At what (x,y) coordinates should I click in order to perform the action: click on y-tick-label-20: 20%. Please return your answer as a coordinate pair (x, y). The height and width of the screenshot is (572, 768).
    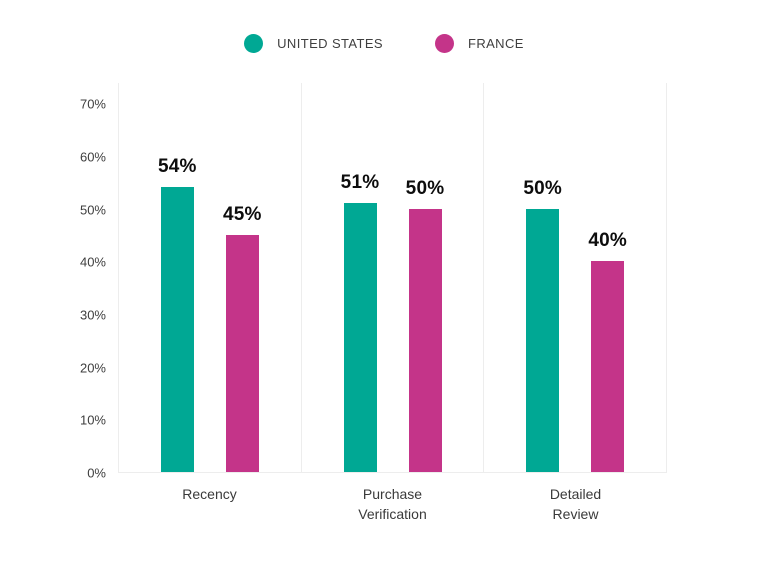
    Looking at the image, I should click on (92, 368).